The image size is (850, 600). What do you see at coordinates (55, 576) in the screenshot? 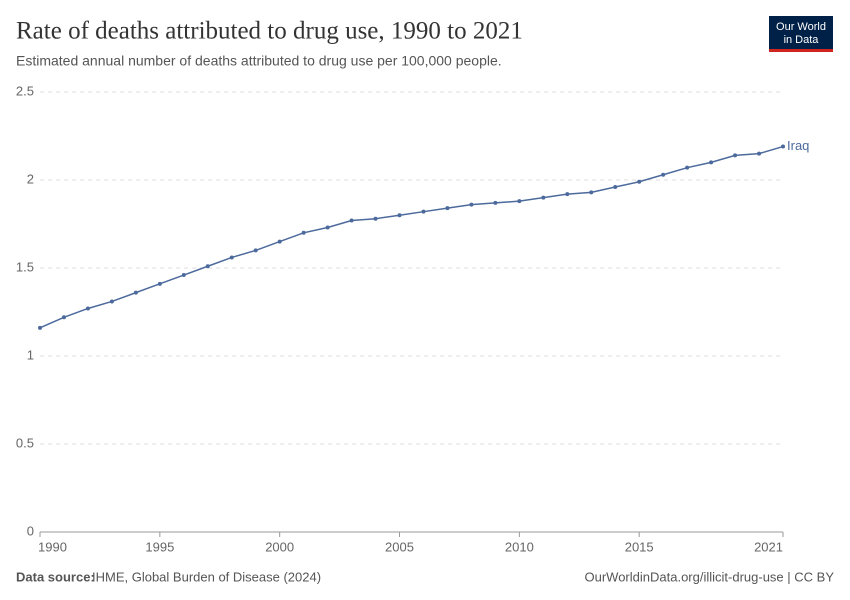
I see `source-label: Data source:` at bounding box center [55, 576].